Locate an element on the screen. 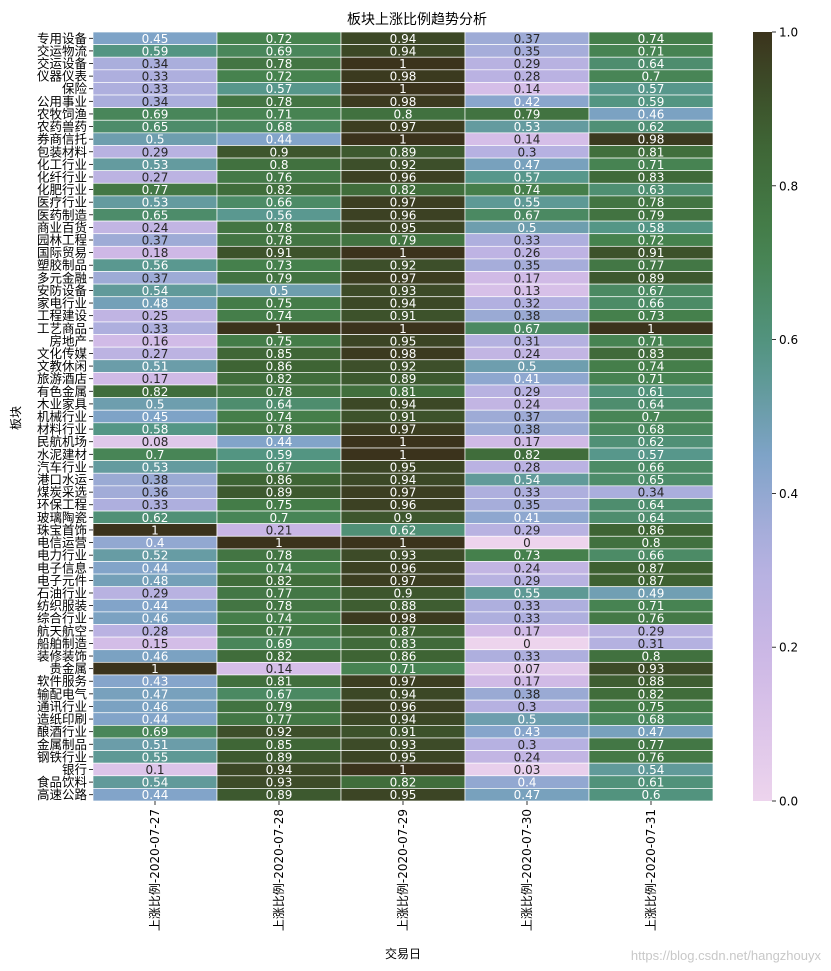  row-label: 工程建设 is located at coordinates (62, 315).